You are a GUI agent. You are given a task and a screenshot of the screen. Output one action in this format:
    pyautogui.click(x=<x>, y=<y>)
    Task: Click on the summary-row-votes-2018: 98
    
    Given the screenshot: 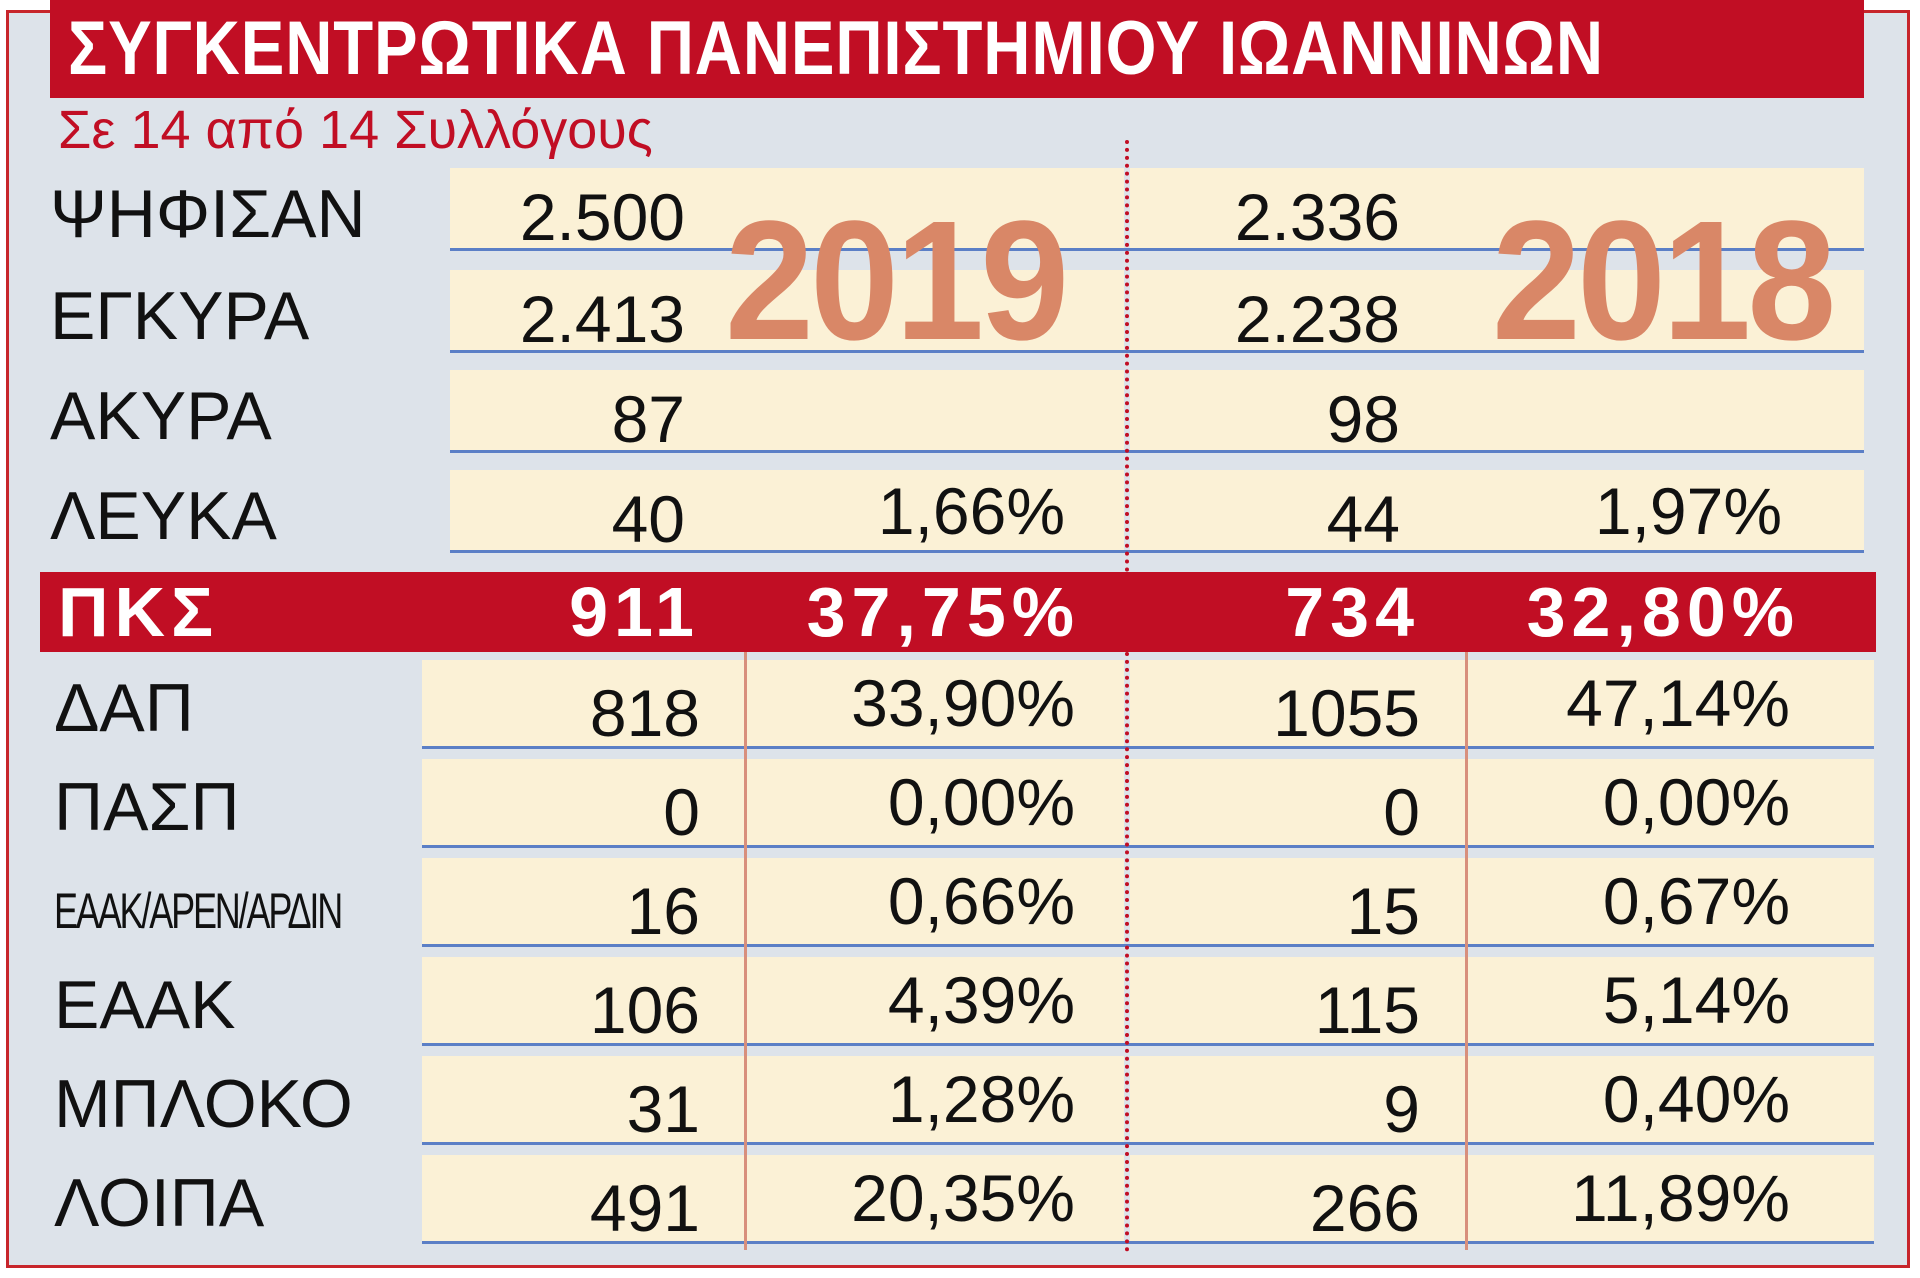 What is the action you would take?
    pyautogui.click(x=1363, y=419)
    